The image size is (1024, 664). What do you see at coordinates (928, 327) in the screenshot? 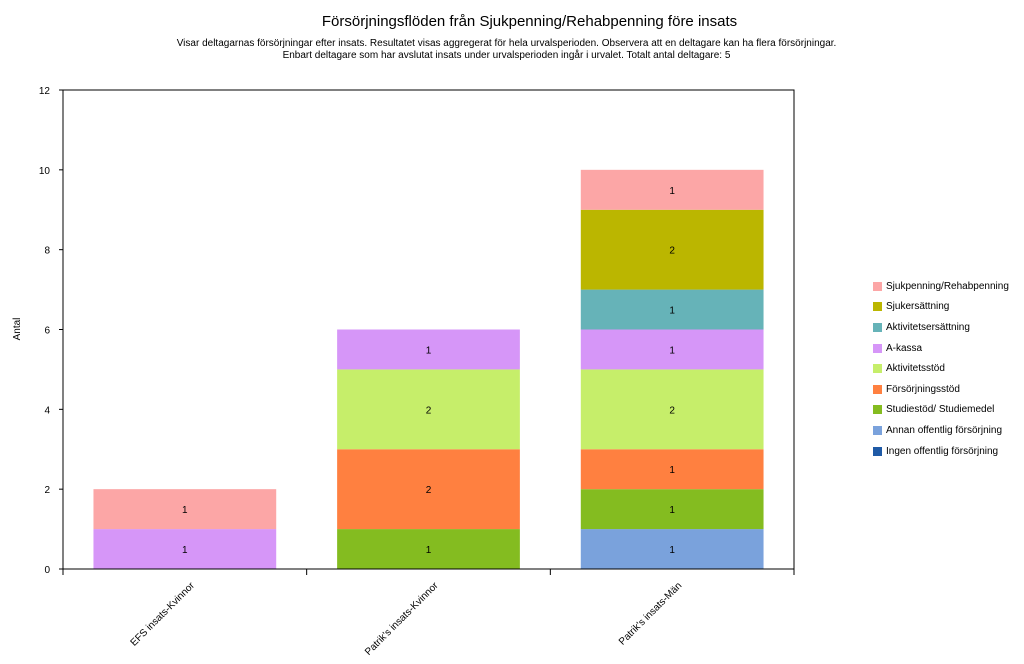
I see `legend-label: Aktivitetsersättning` at bounding box center [928, 327].